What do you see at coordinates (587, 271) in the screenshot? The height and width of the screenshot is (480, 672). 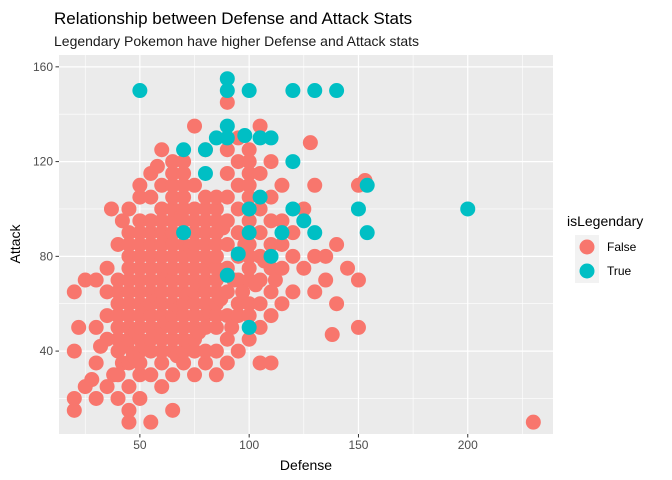 I see `legend-key-true` at bounding box center [587, 271].